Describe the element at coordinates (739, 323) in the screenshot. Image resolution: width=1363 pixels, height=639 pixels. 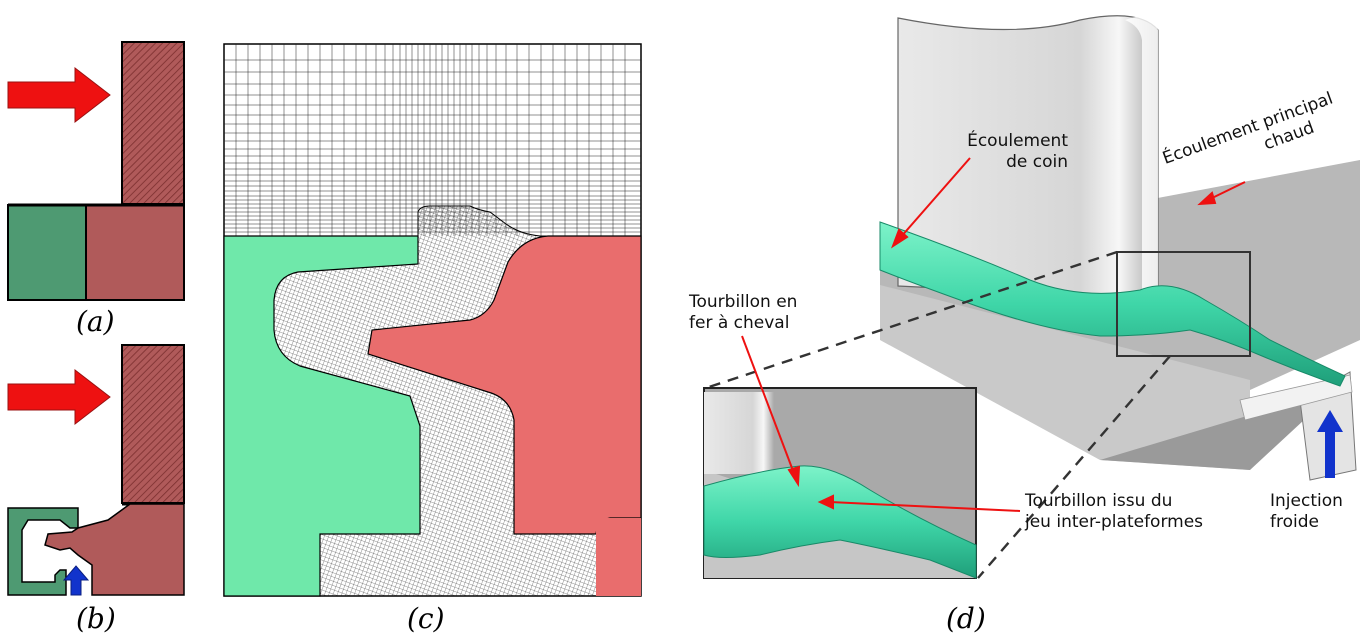
I see `label-horseshoe-line2: fer à cheval` at that location.